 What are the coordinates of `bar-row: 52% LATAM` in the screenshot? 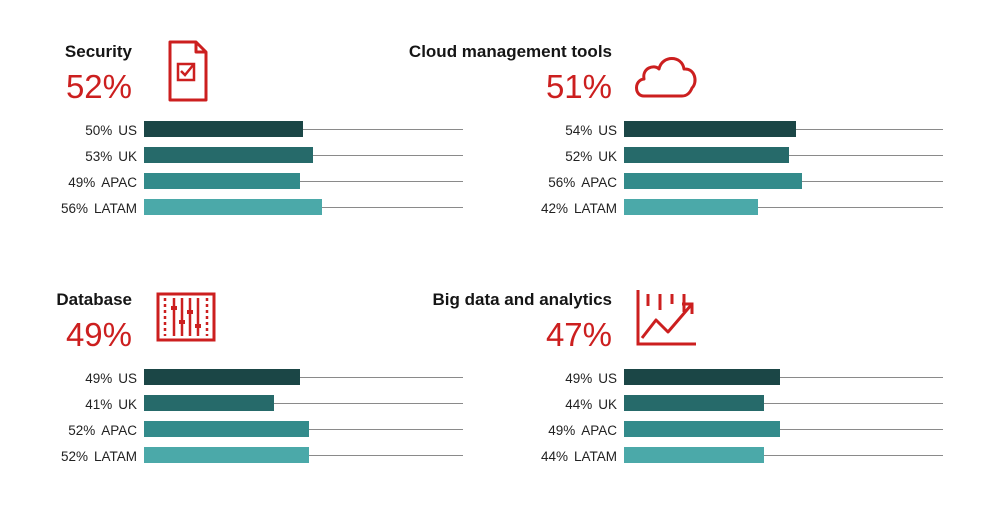 It's located at (232, 457).